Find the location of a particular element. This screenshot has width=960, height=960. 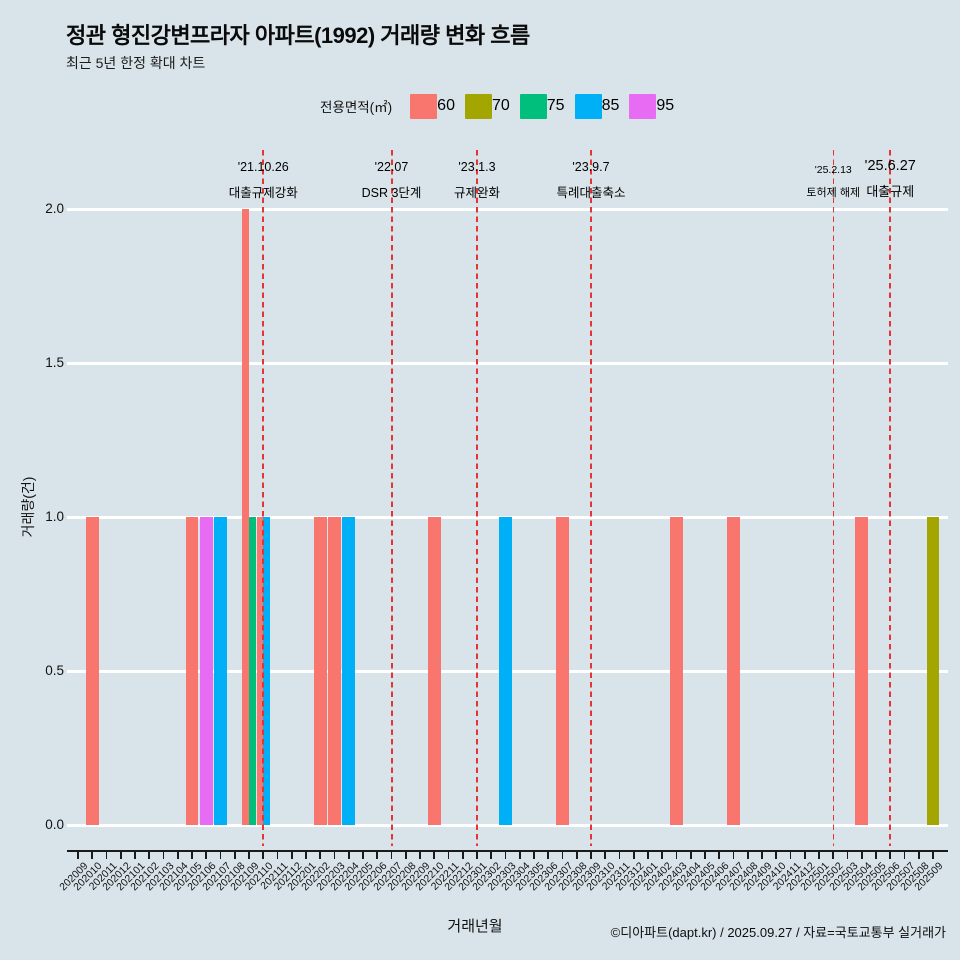

legend-item-label: 85 is located at coordinates (610, 105).